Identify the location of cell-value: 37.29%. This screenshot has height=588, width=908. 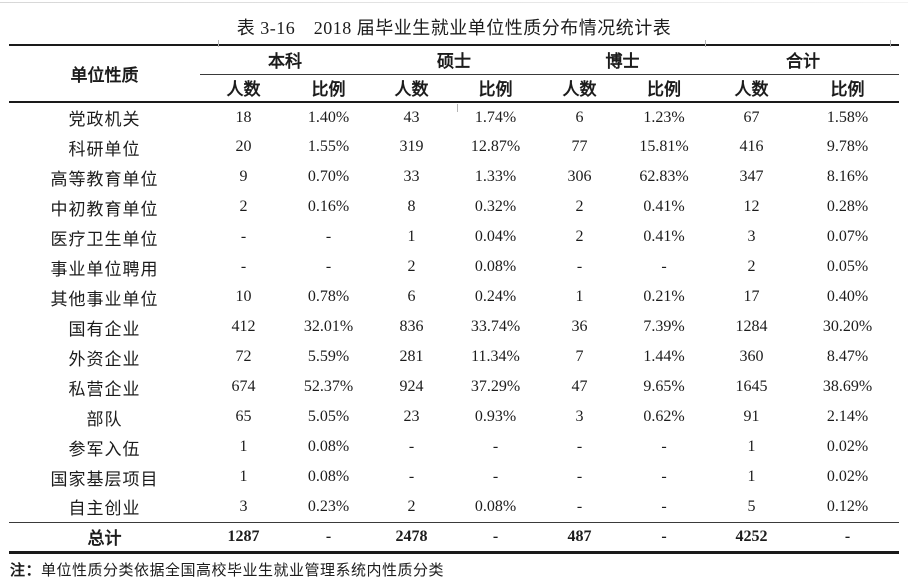
(495, 386).